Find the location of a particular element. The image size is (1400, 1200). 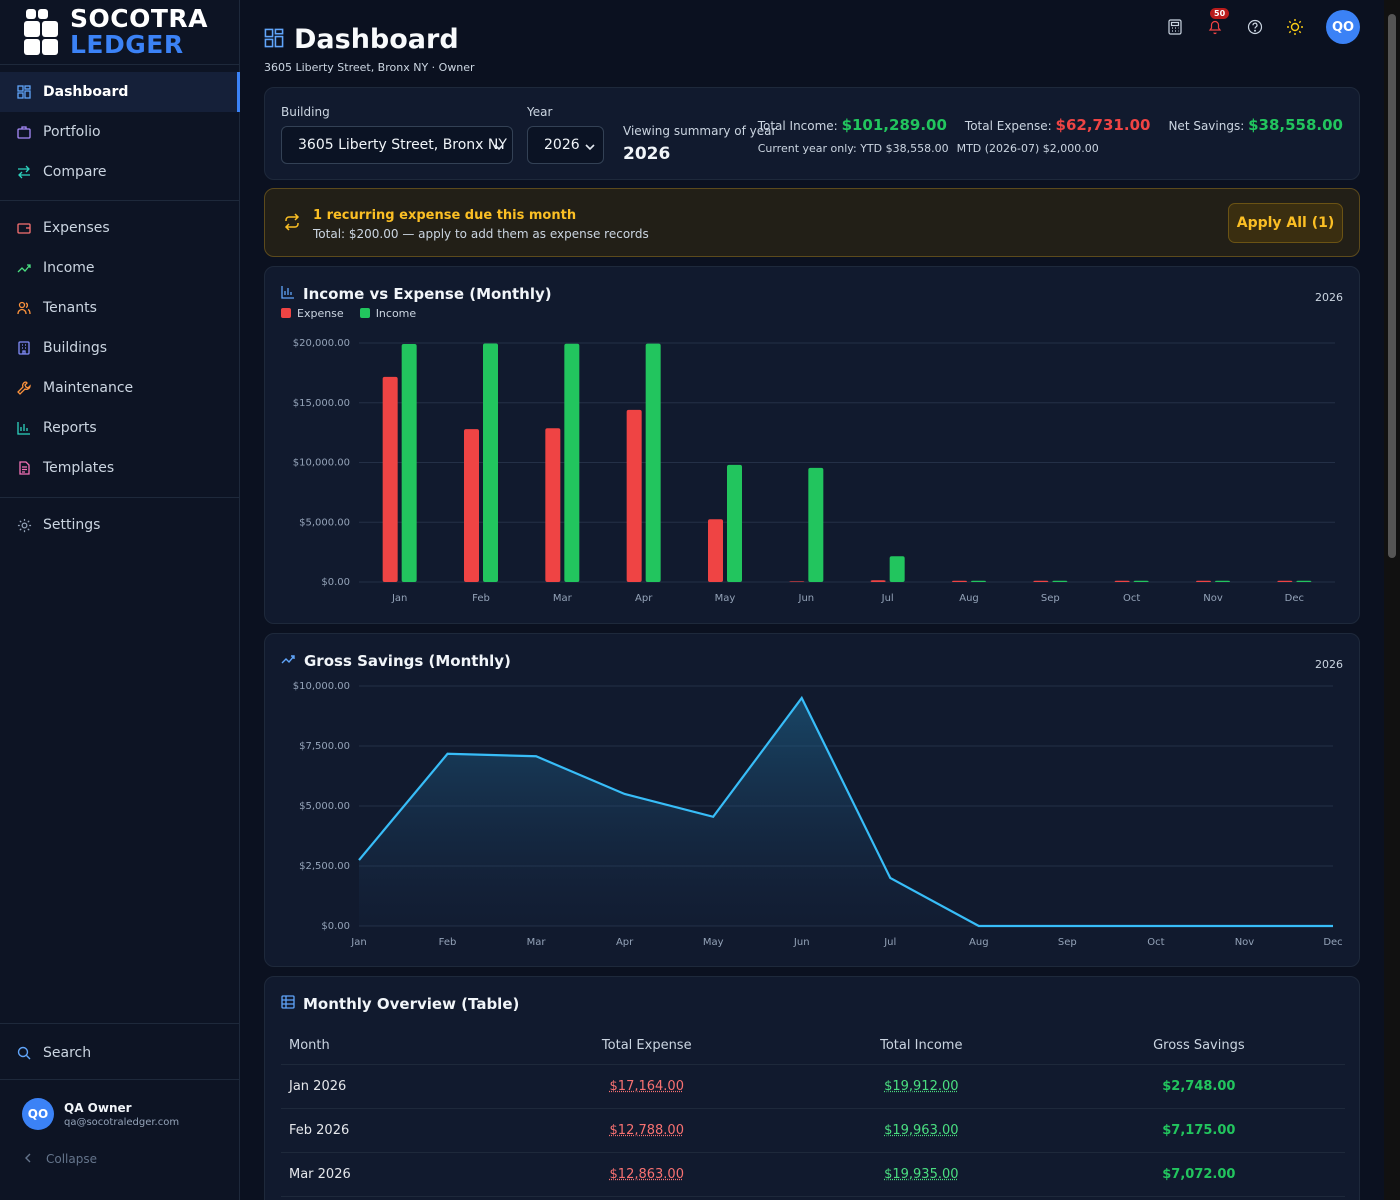

expense-cell: $12,788.00 is located at coordinates (646, 1130).